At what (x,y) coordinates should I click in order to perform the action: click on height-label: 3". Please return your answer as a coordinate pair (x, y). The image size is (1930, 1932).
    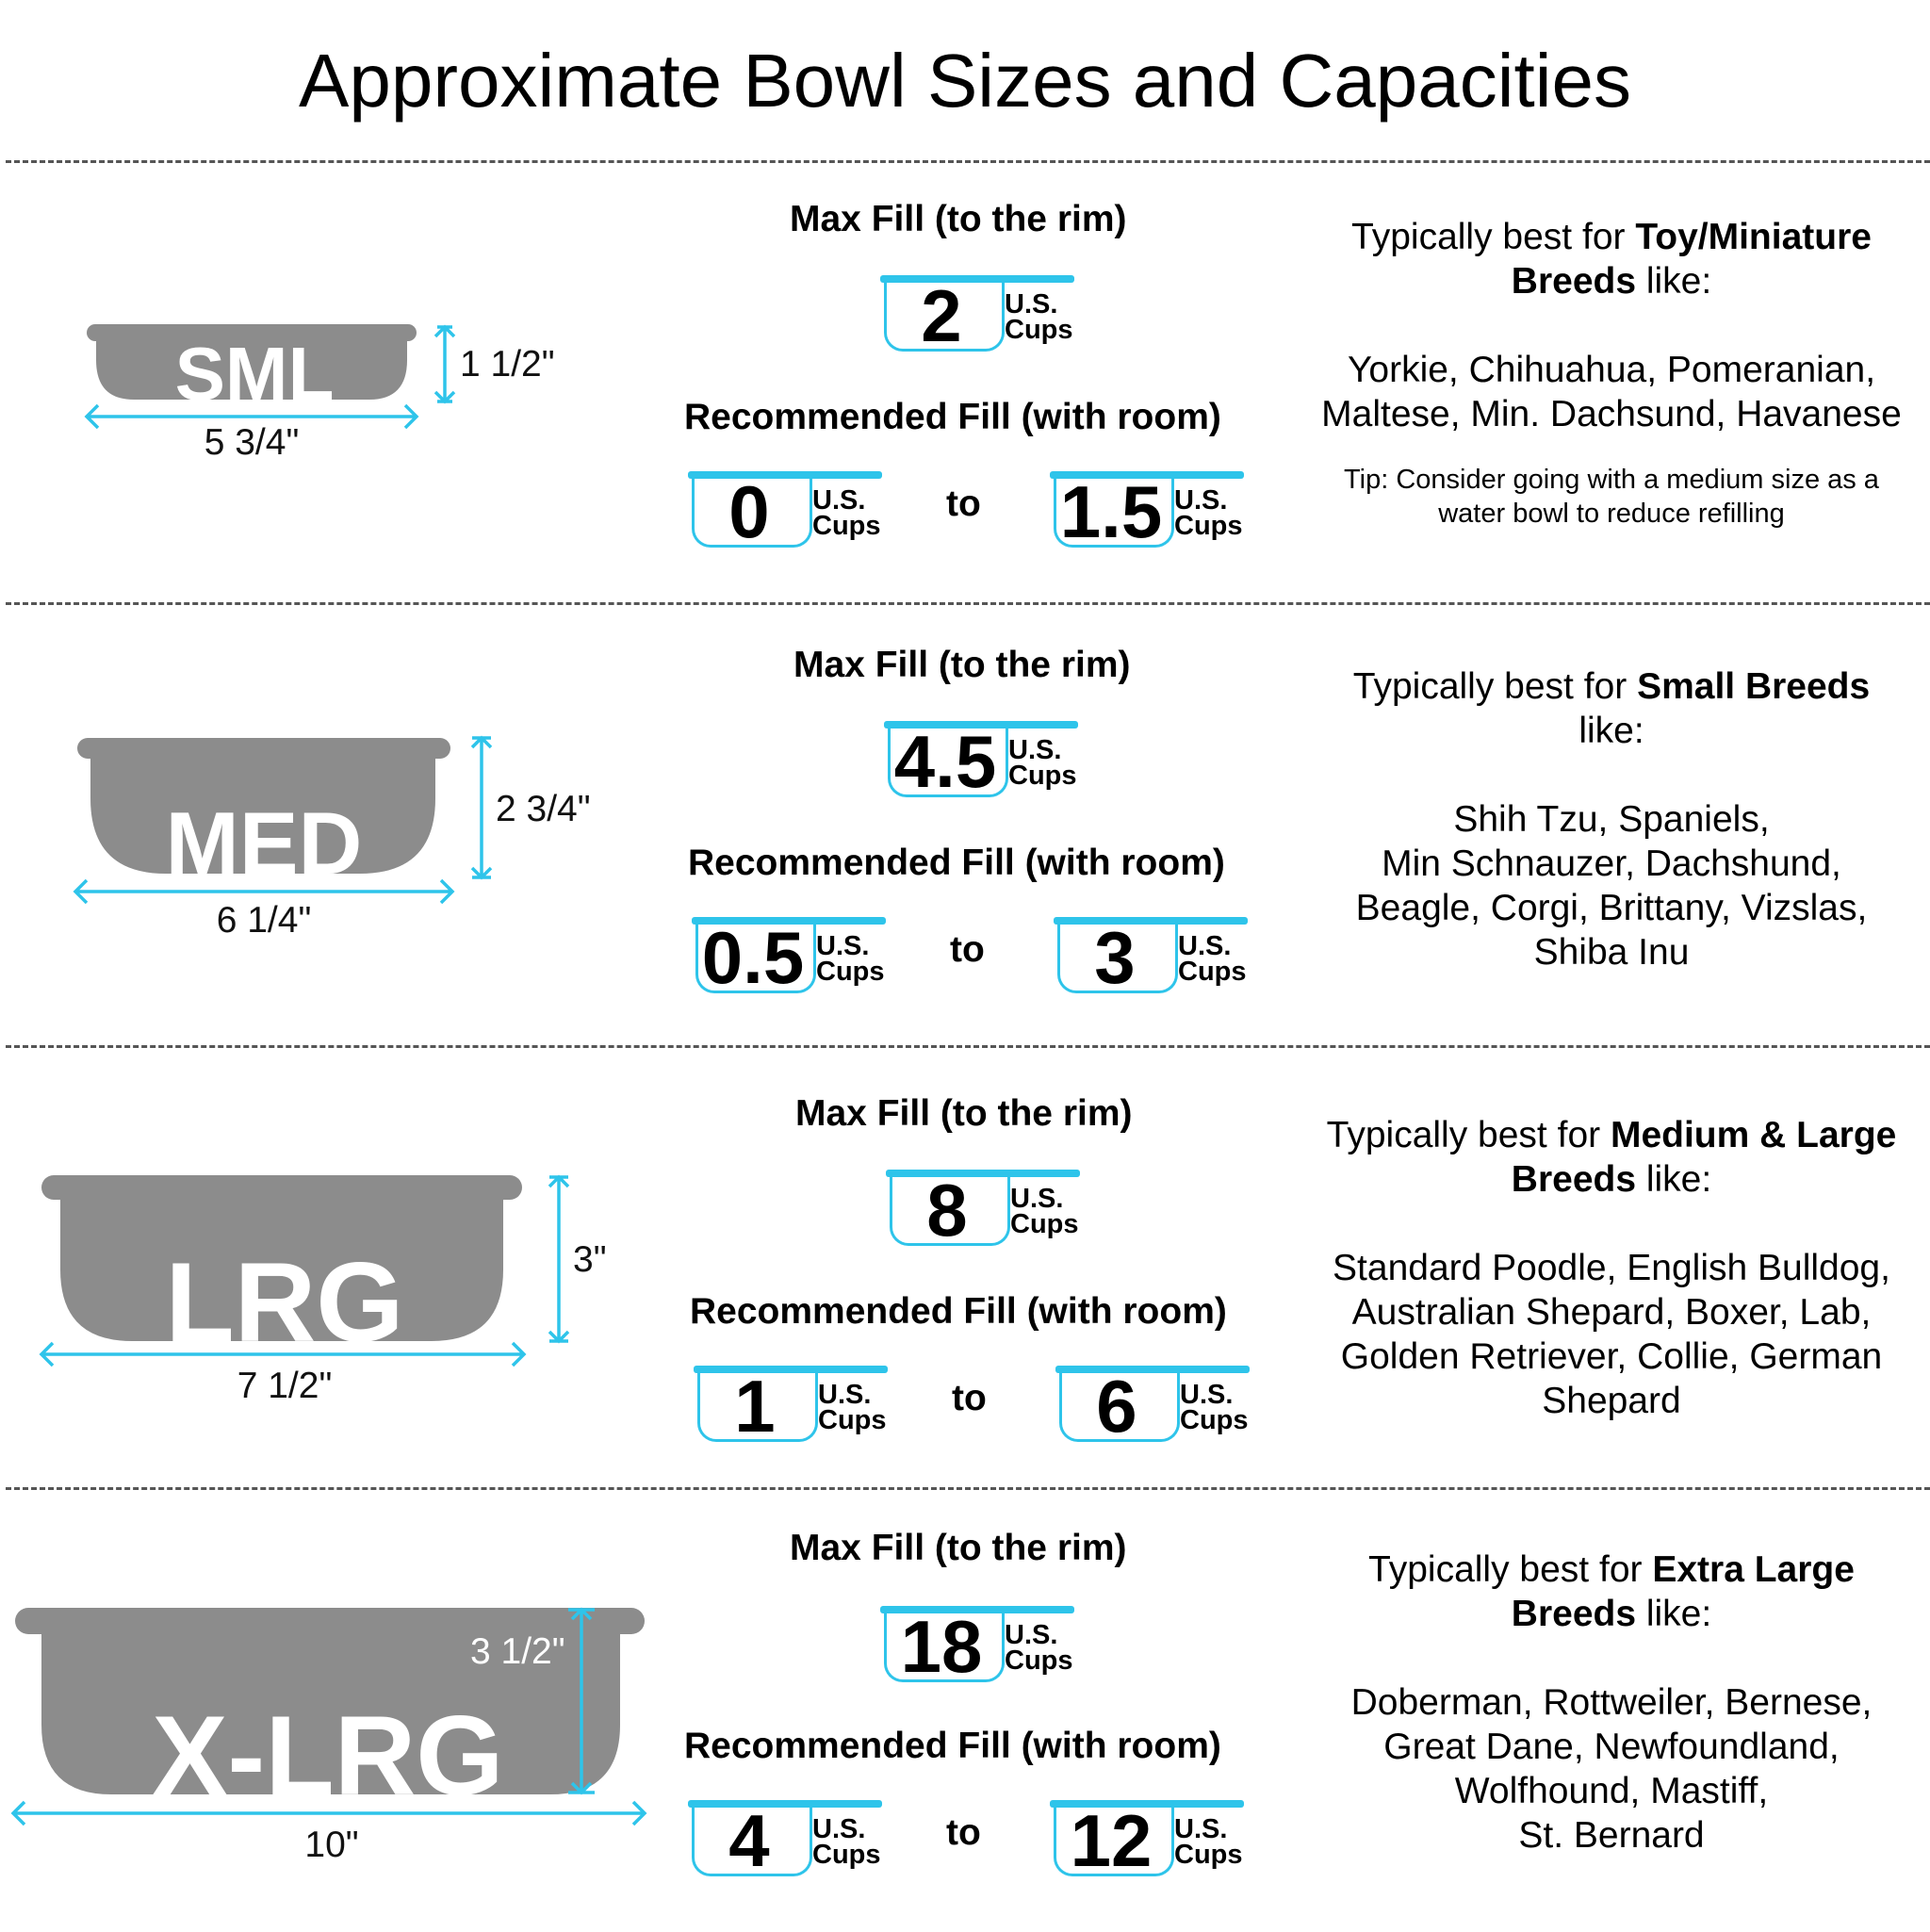
    Looking at the image, I should click on (590, 1259).